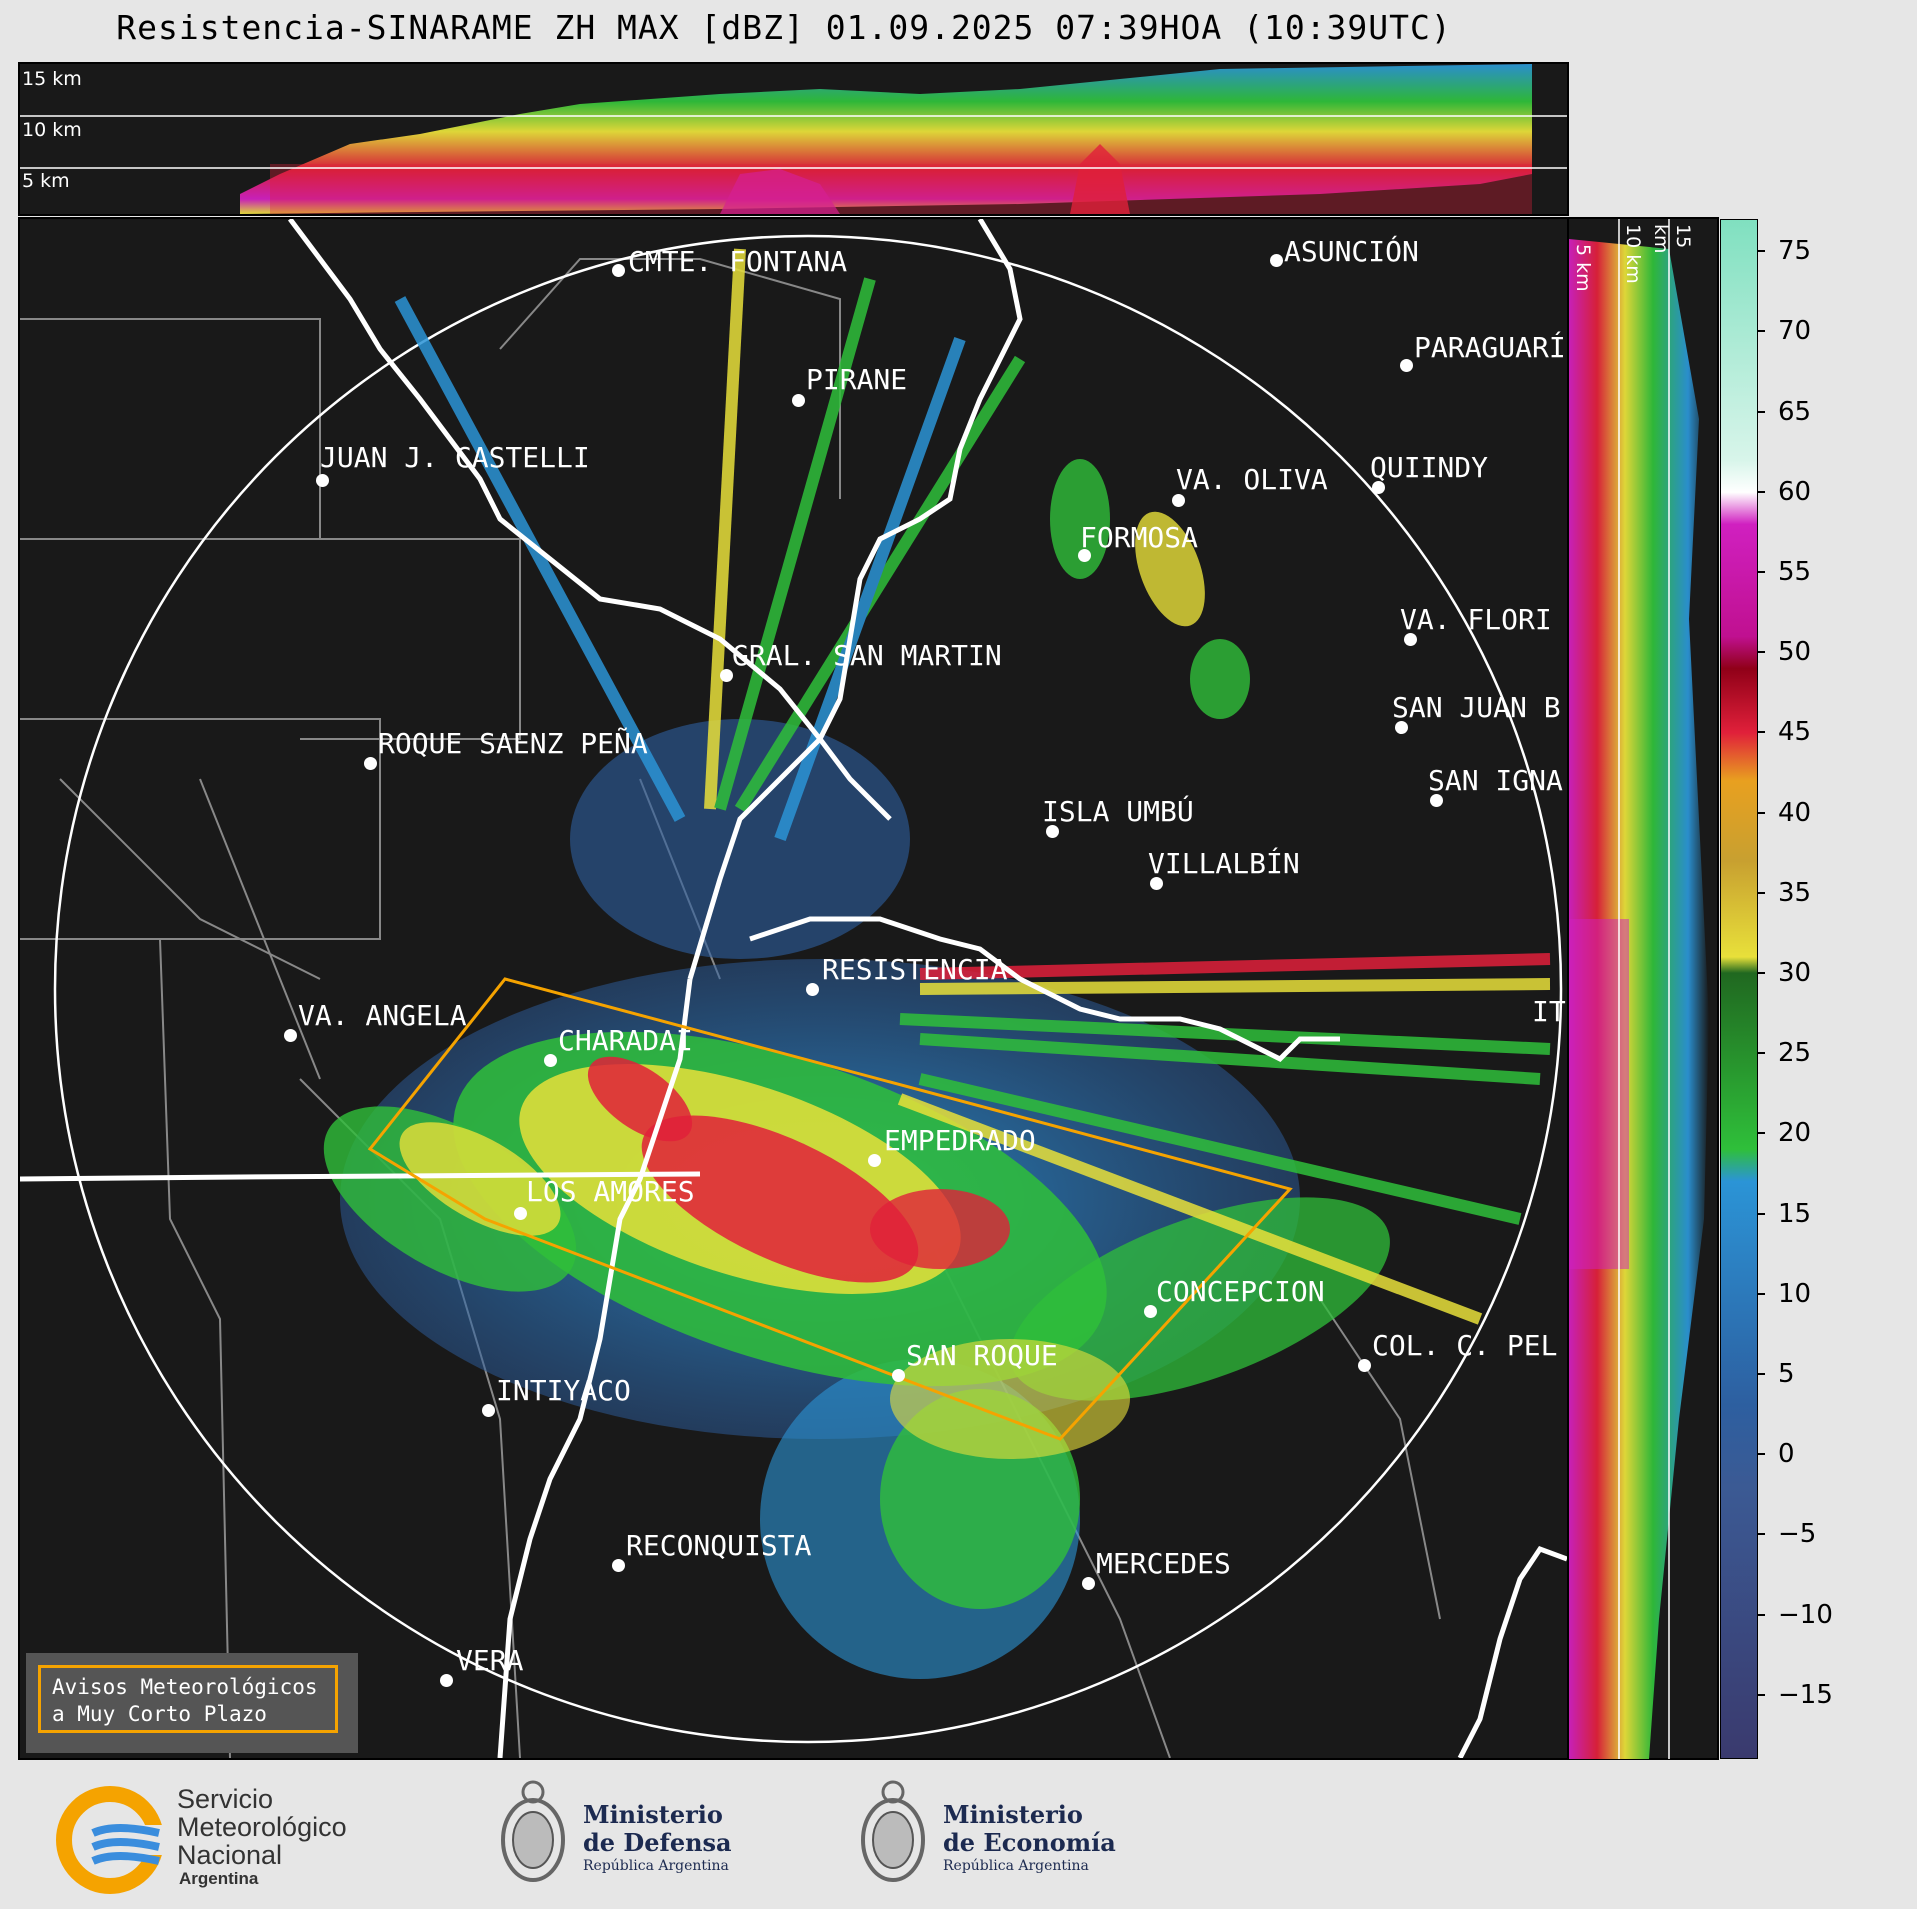  Describe the element at coordinates (1029, 1842) in the screenshot. I see `economia-logo-line-2: de Economía` at that location.